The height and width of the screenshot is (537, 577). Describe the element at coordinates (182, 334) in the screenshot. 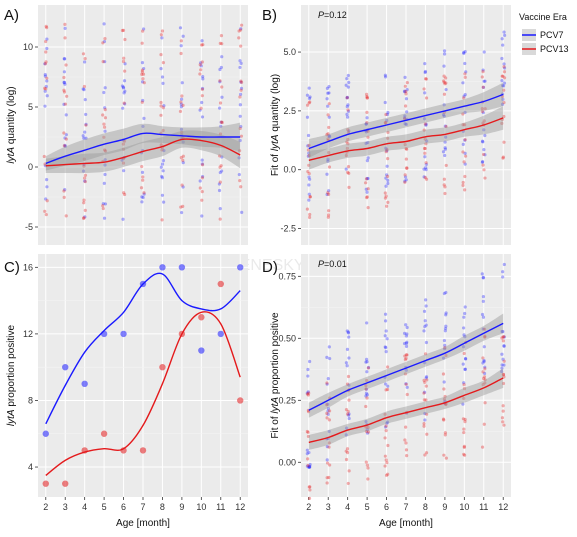

I see `data-point-pcv13` at that location.